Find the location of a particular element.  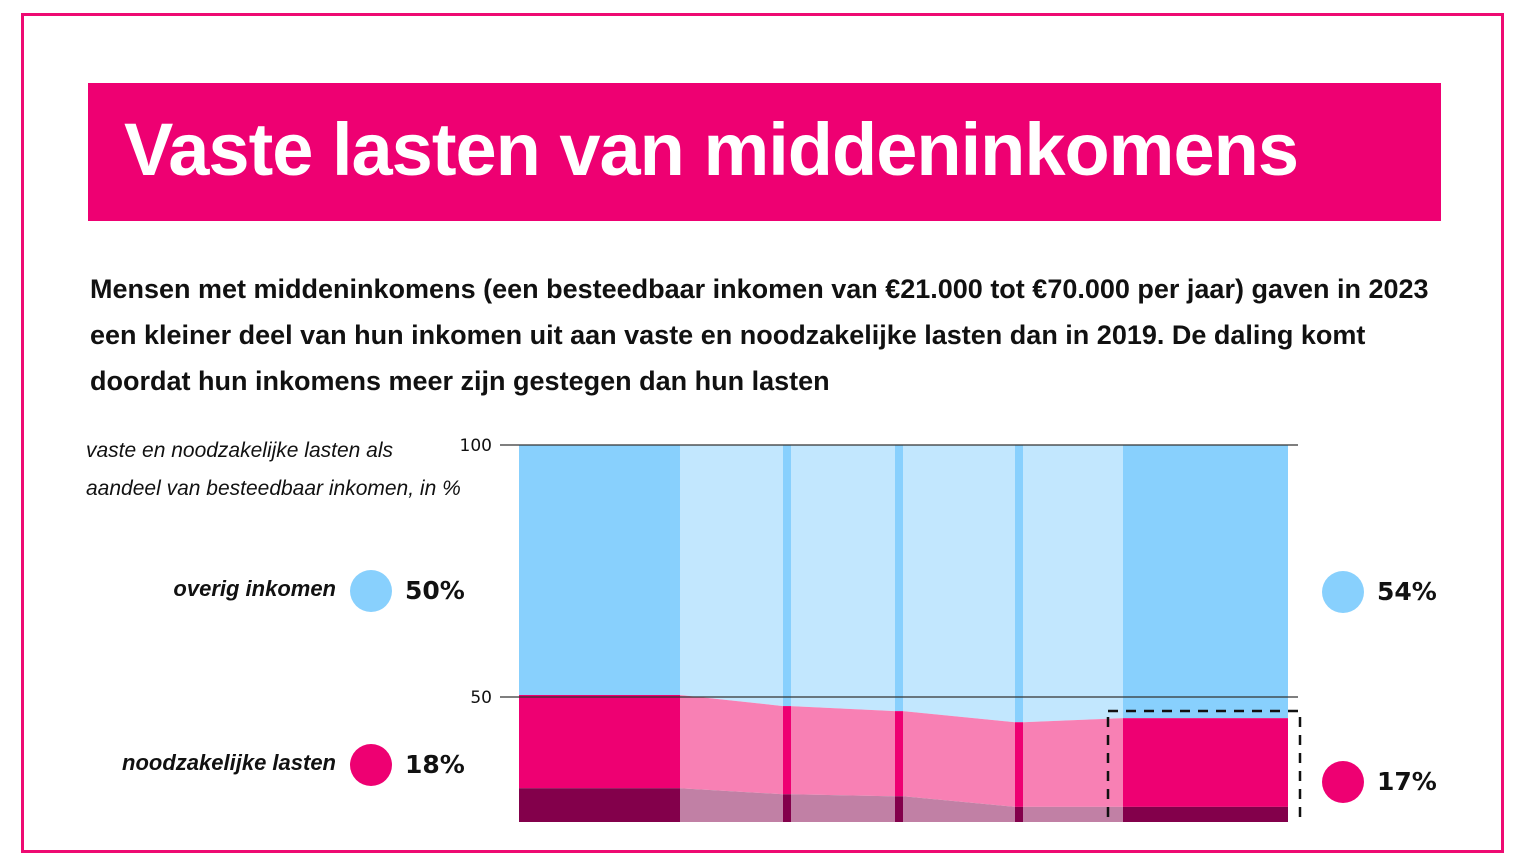

legend-label-overig: overig inkomen is located at coordinates (254, 588).